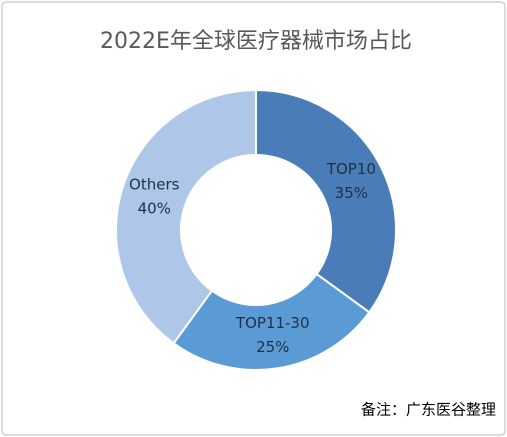 The image size is (507, 437). Describe the element at coordinates (272, 347) in the screenshot. I see `value-label: 25%` at that location.